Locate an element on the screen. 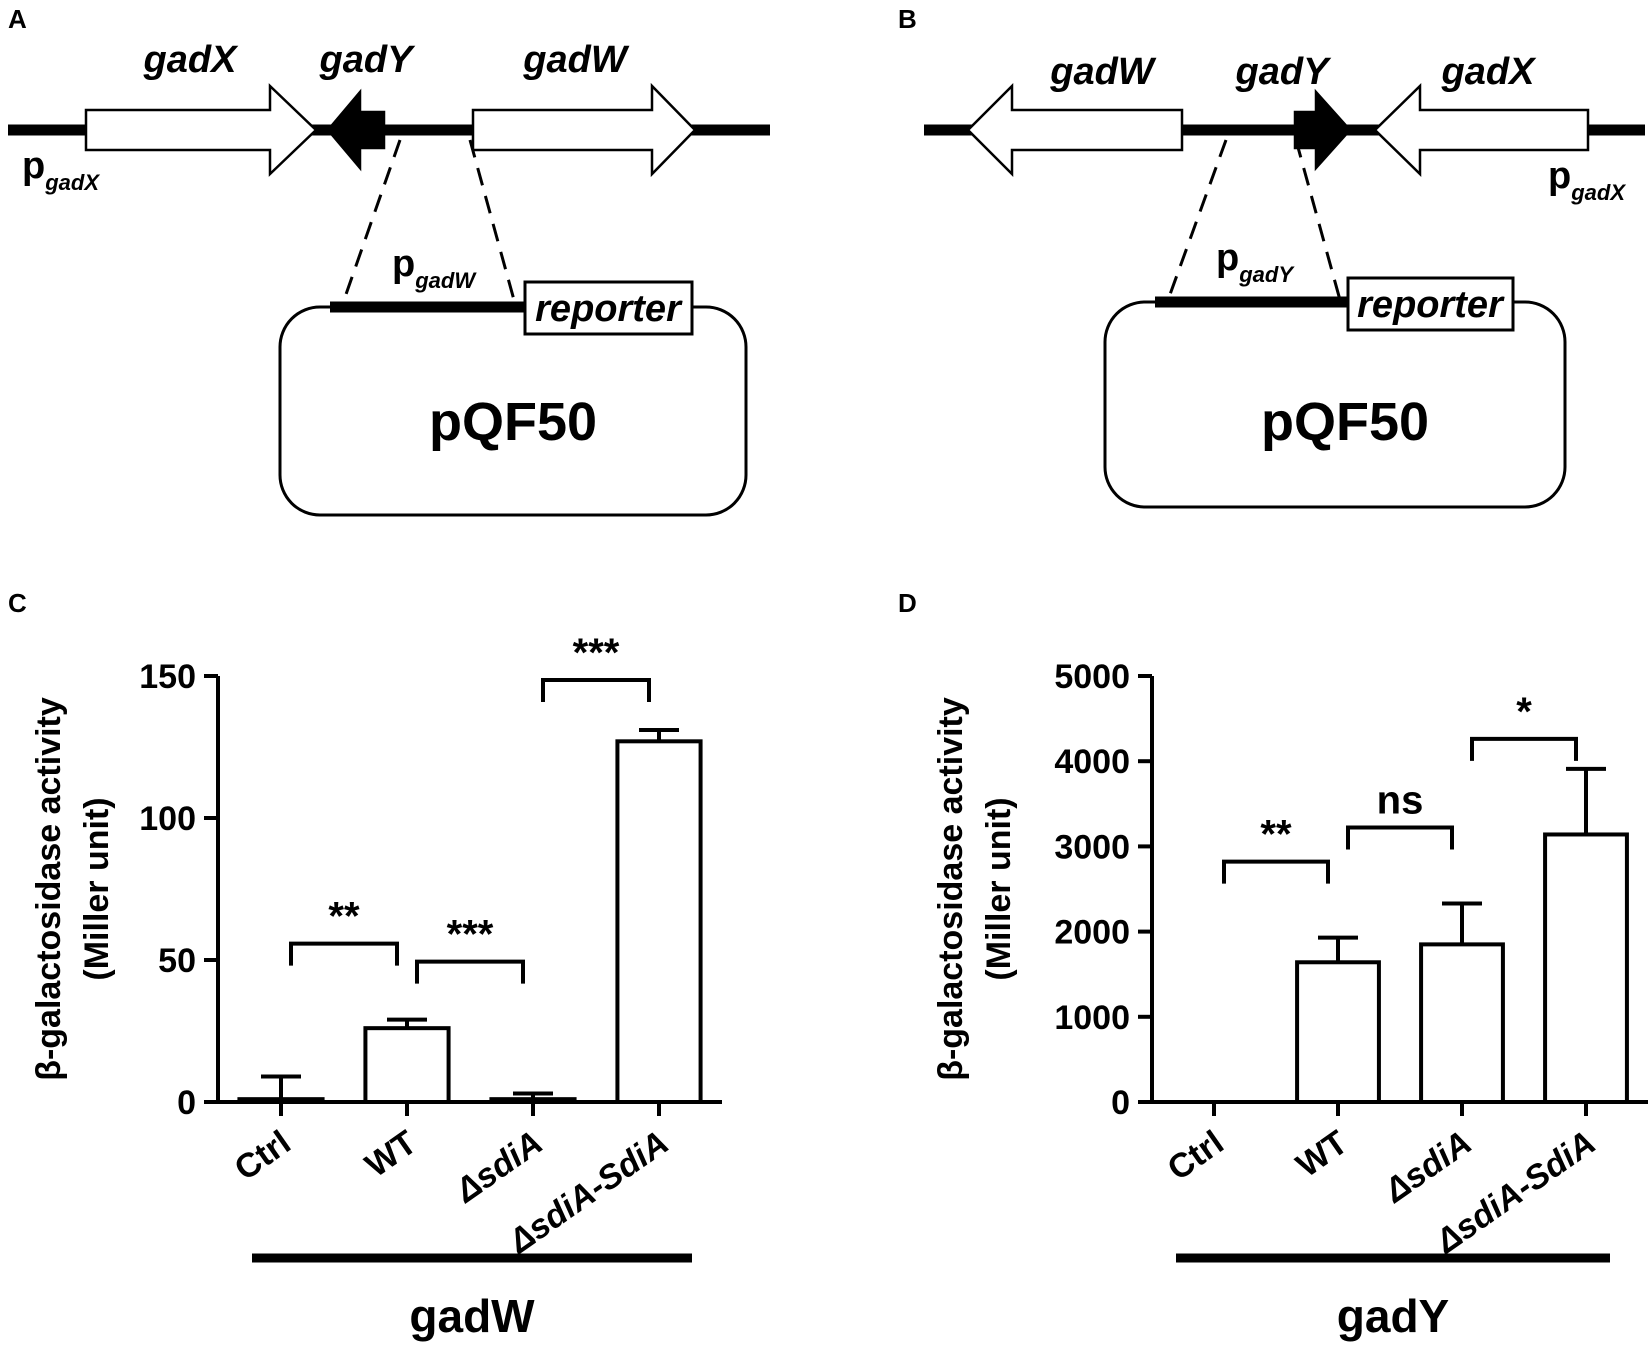 The width and height of the screenshot is (1650, 1368). group-label: gadY is located at coordinates (1393, 1316).